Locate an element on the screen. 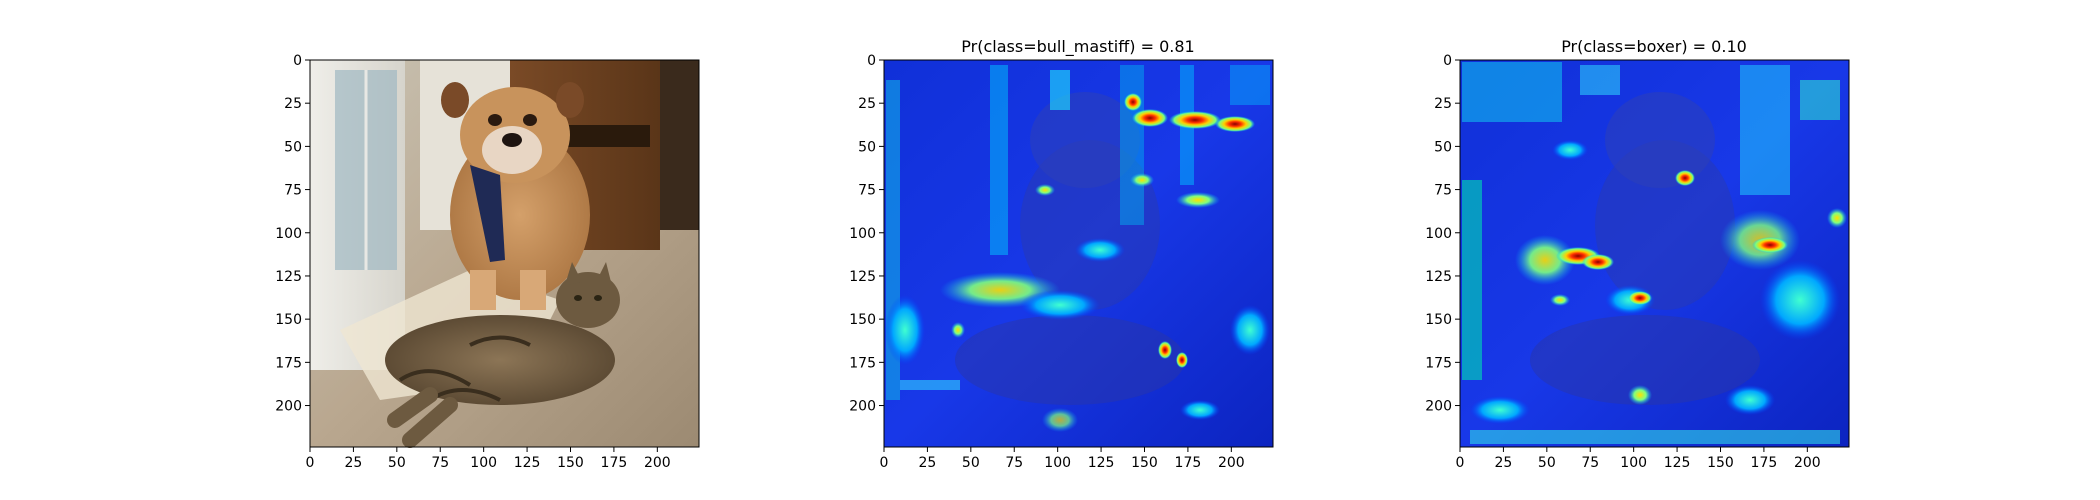 The height and width of the screenshot is (500, 2100). axes-frame-boxer is located at coordinates (1654, 253).